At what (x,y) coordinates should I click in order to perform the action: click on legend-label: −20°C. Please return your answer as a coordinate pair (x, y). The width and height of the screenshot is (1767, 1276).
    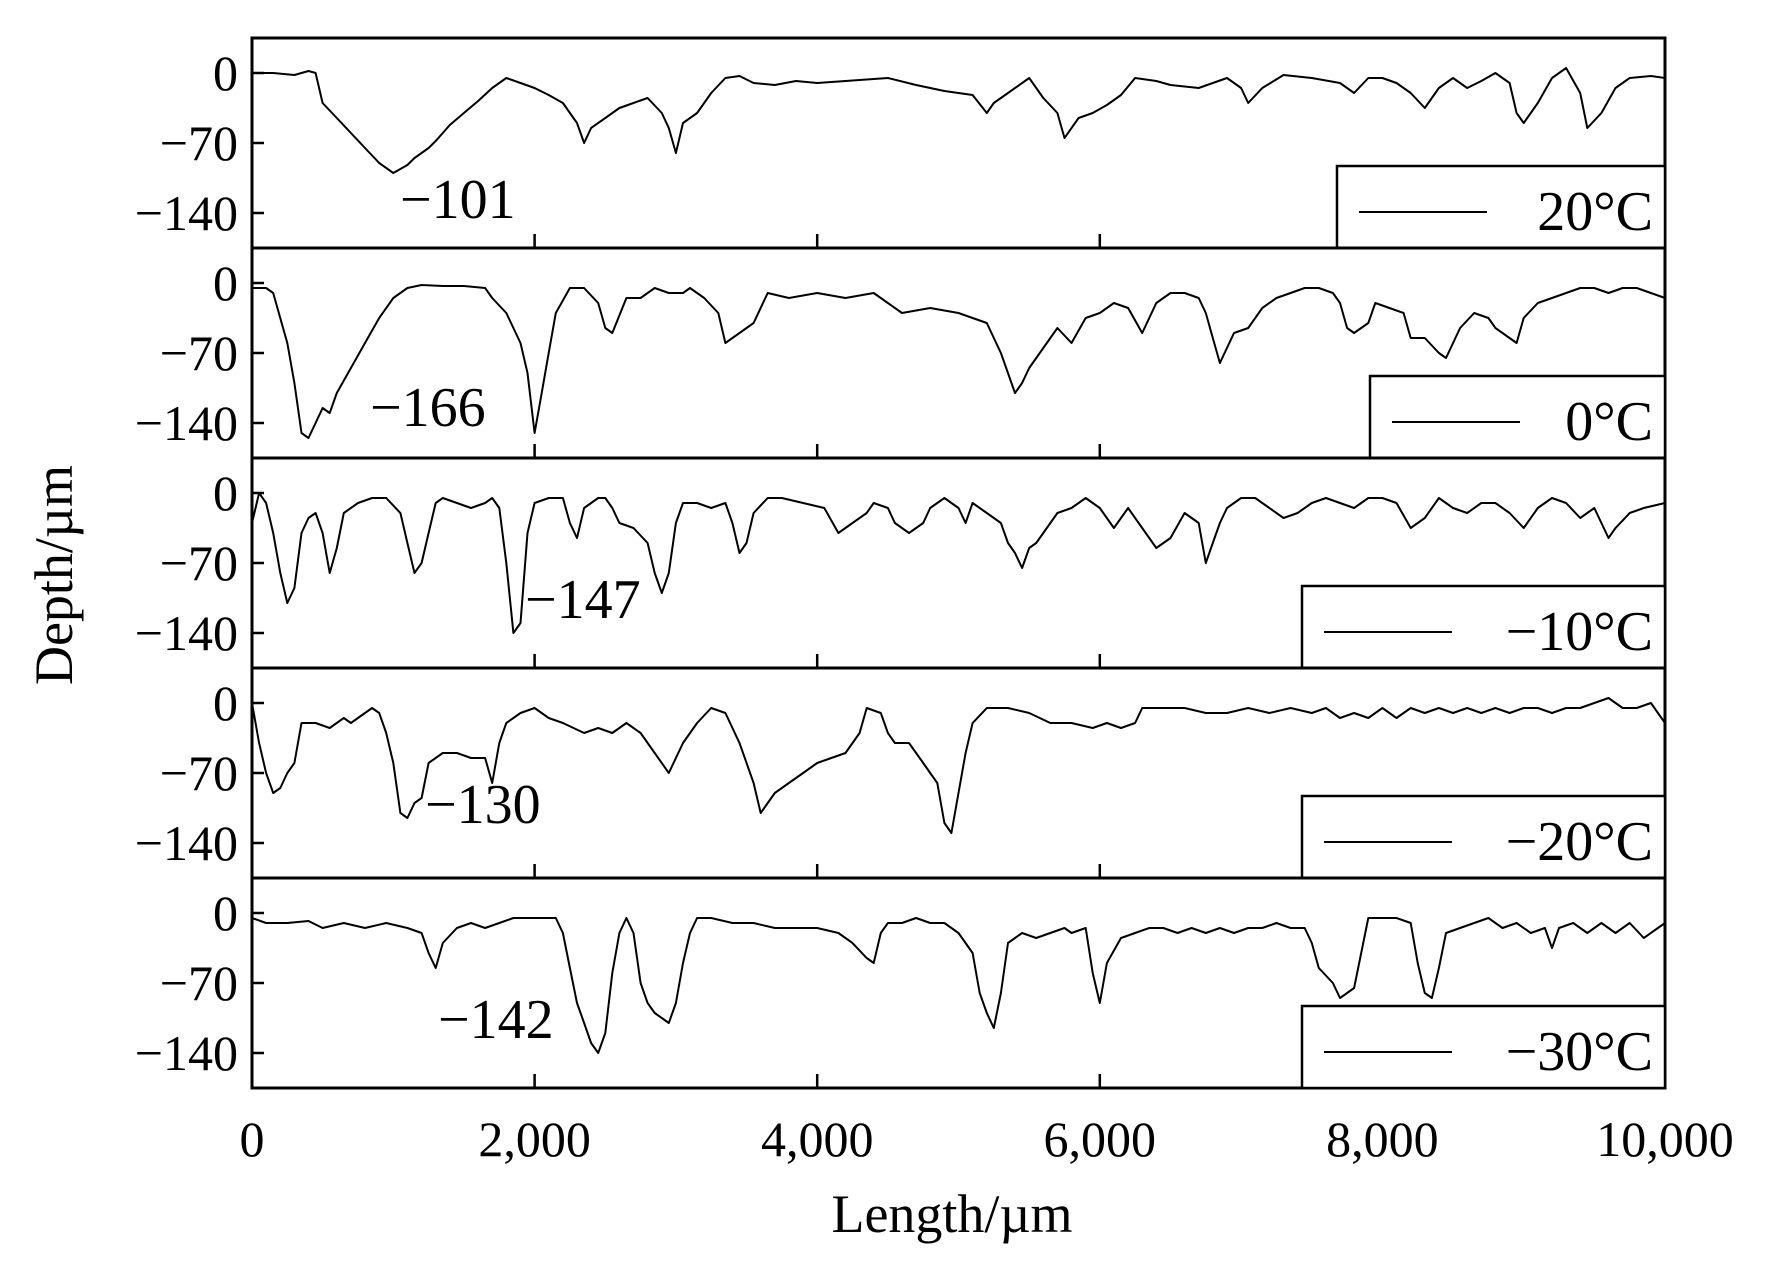
    Looking at the image, I should click on (1579, 842).